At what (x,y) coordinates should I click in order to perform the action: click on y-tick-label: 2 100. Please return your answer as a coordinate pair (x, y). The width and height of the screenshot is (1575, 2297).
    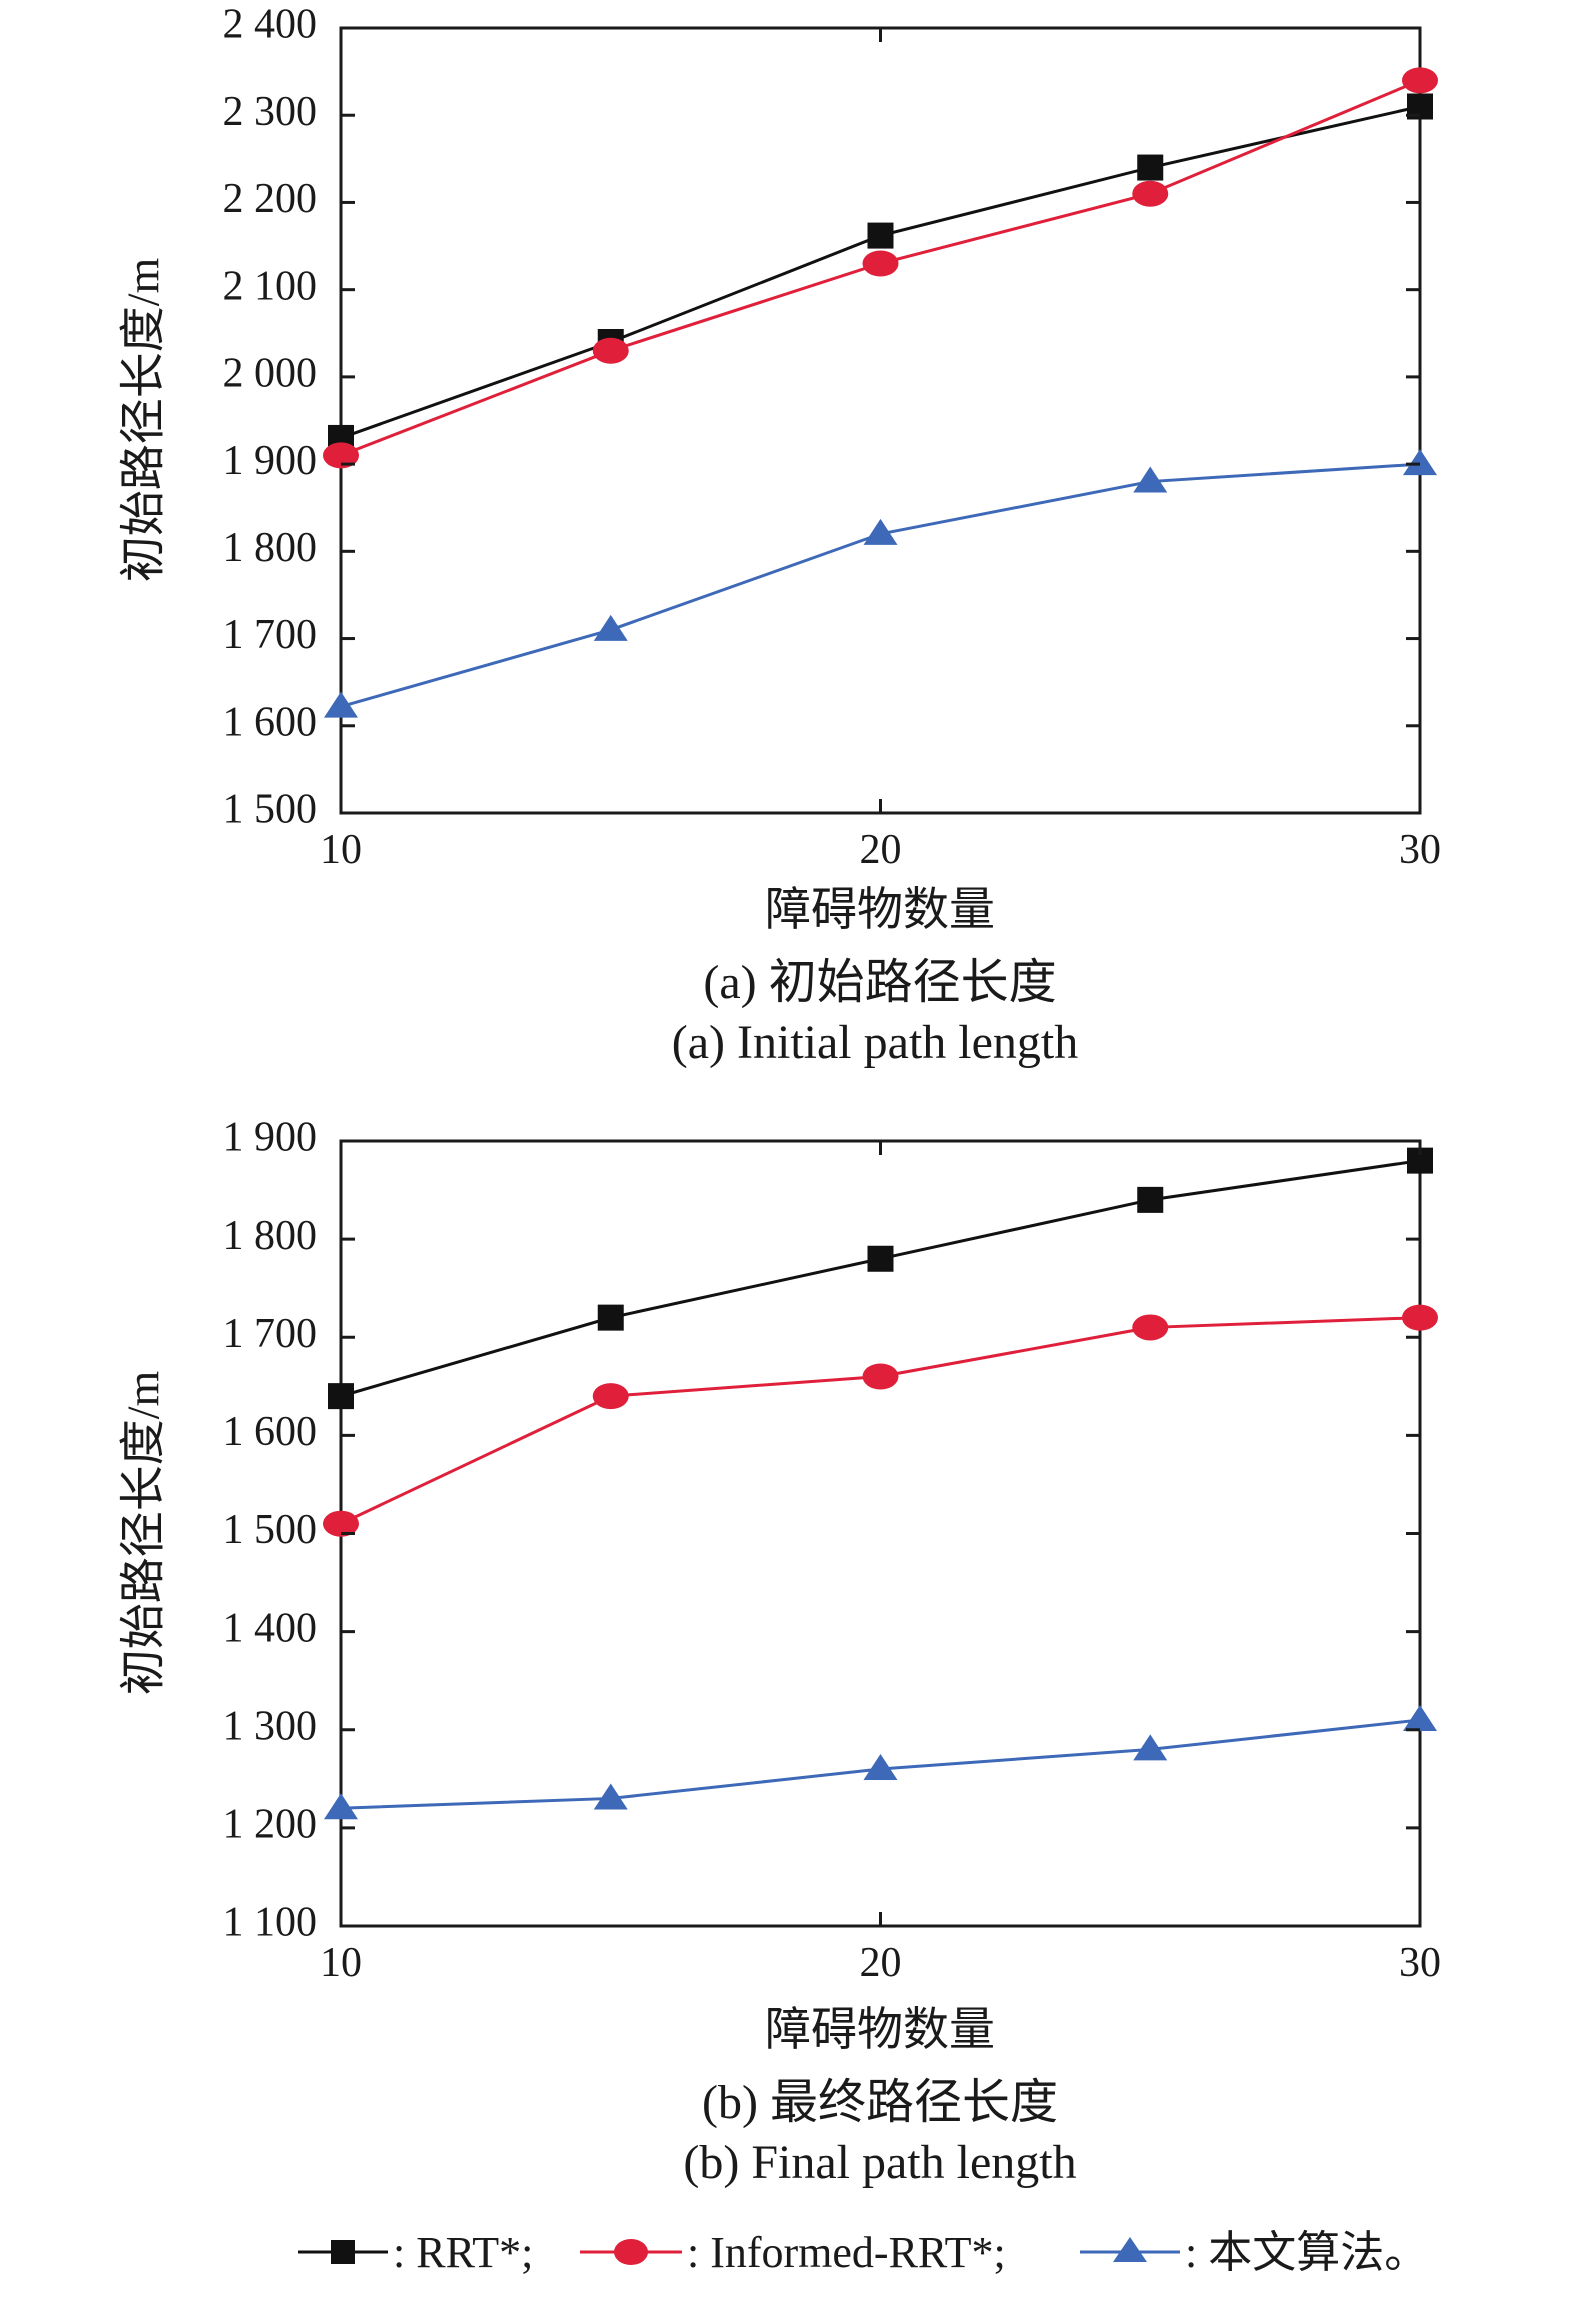
    Looking at the image, I should click on (270, 286).